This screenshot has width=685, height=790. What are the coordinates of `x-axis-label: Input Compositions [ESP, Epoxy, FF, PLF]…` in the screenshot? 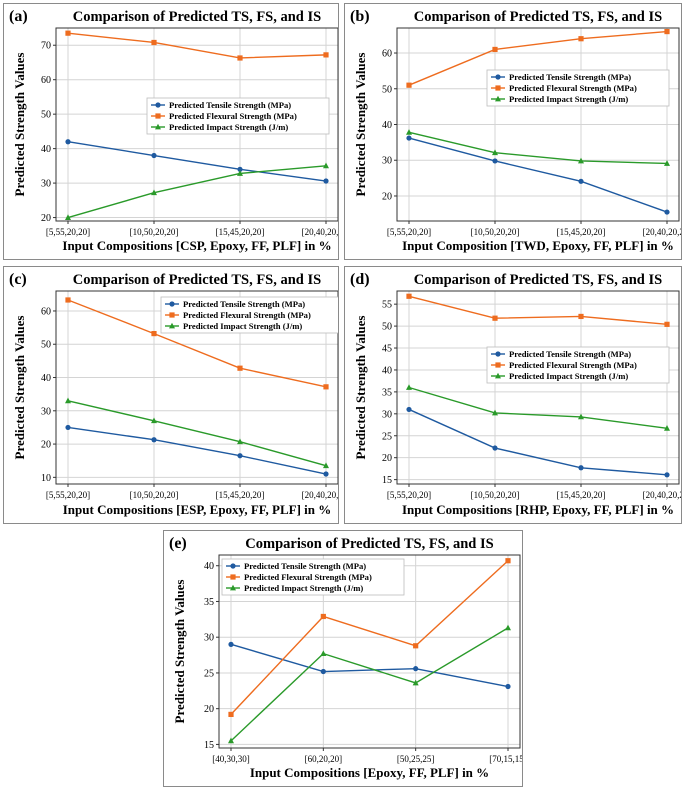 It's located at (197, 509).